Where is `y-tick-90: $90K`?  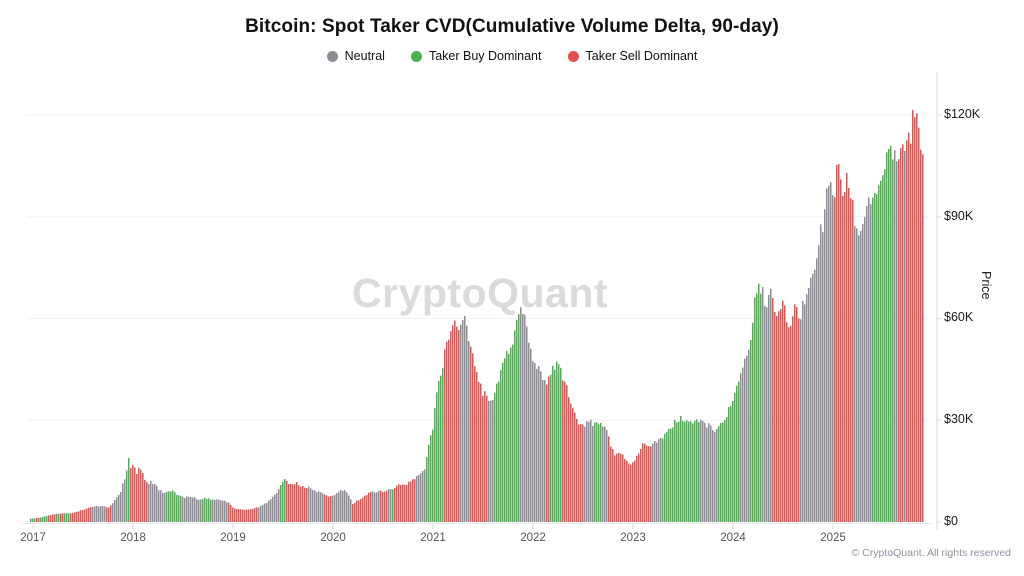 y-tick-90: $90K is located at coordinates (959, 215).